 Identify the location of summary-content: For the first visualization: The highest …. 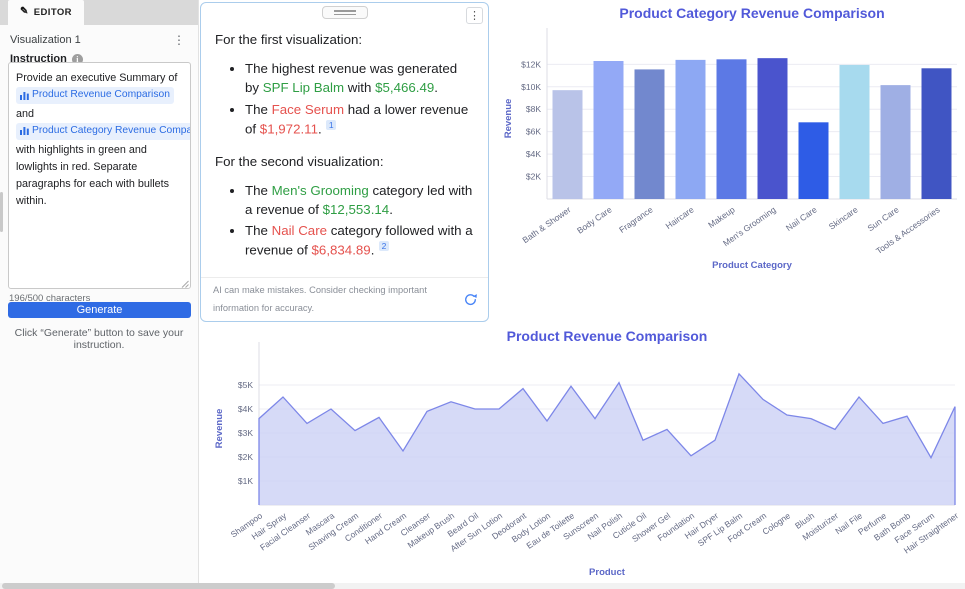
(344, 150).